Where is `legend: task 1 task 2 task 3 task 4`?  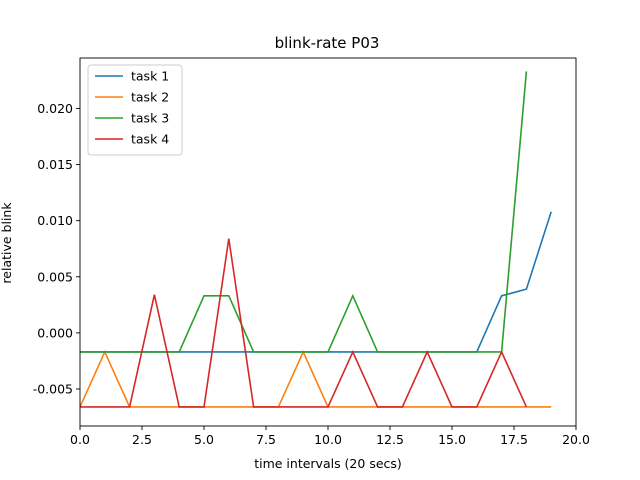
legend: task 1 task 2 task 3 task 4 is located at coordinates (135, 110).